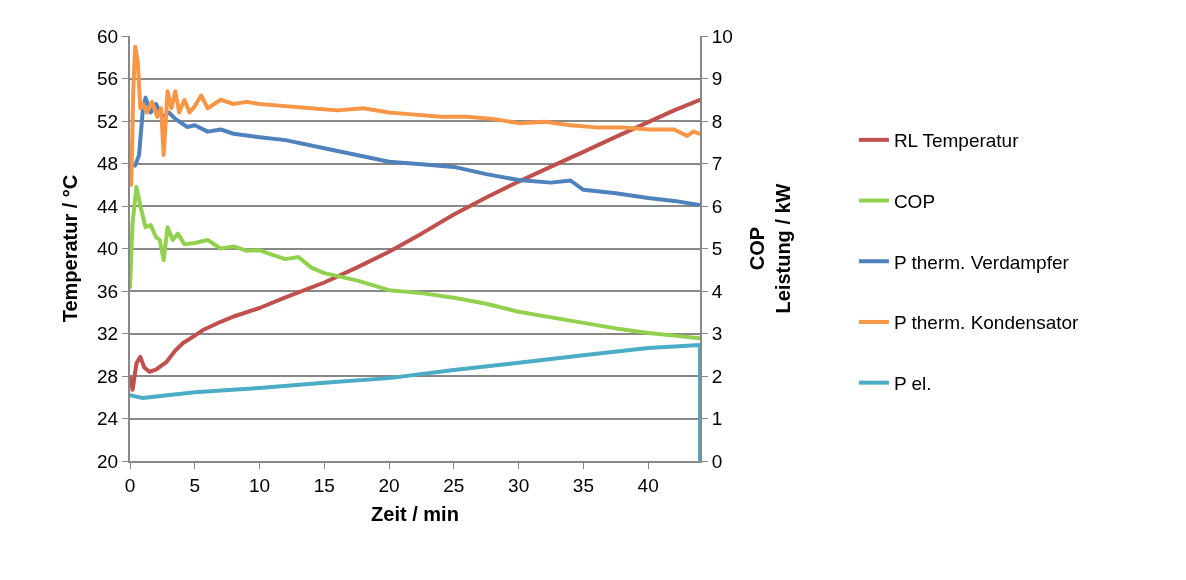  I want to click on y2-axis-title: COP Leistung / kW, so click(769, 248).